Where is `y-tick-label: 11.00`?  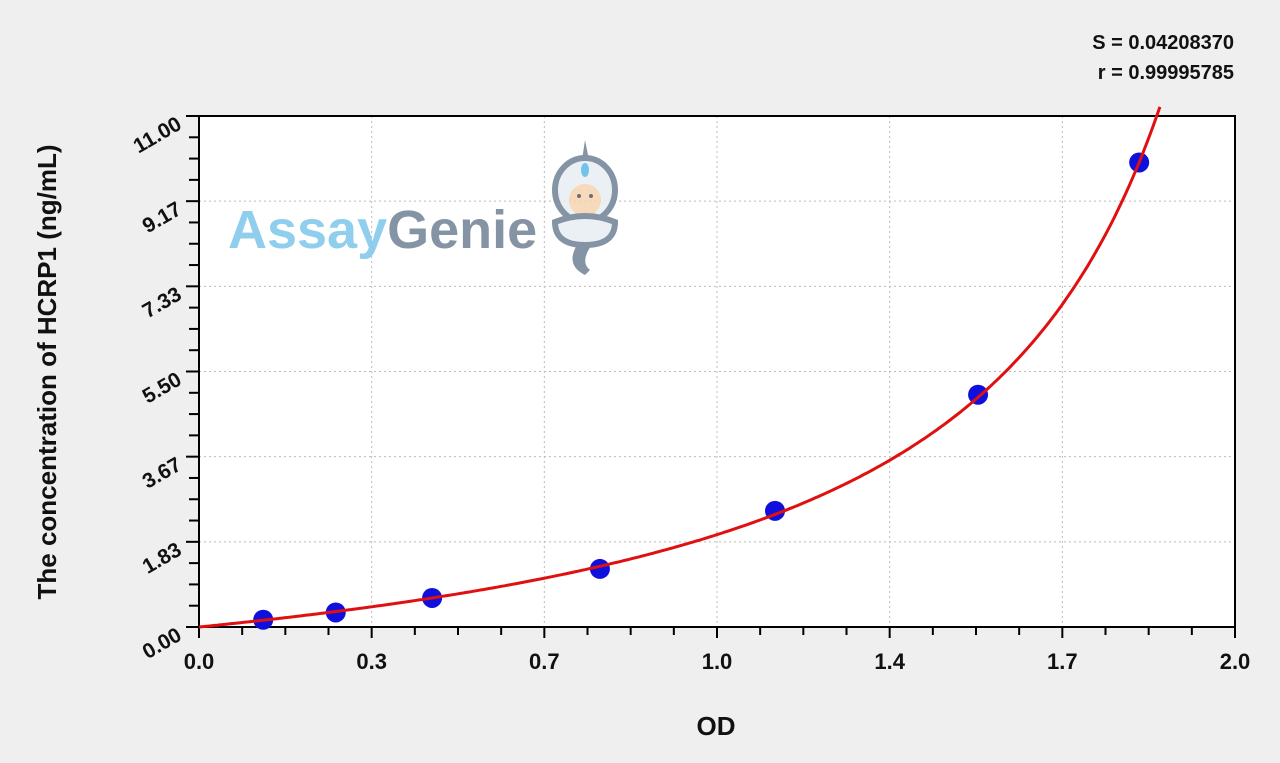 y-tick-label: 11.00 is located at coordinates (157, 135).